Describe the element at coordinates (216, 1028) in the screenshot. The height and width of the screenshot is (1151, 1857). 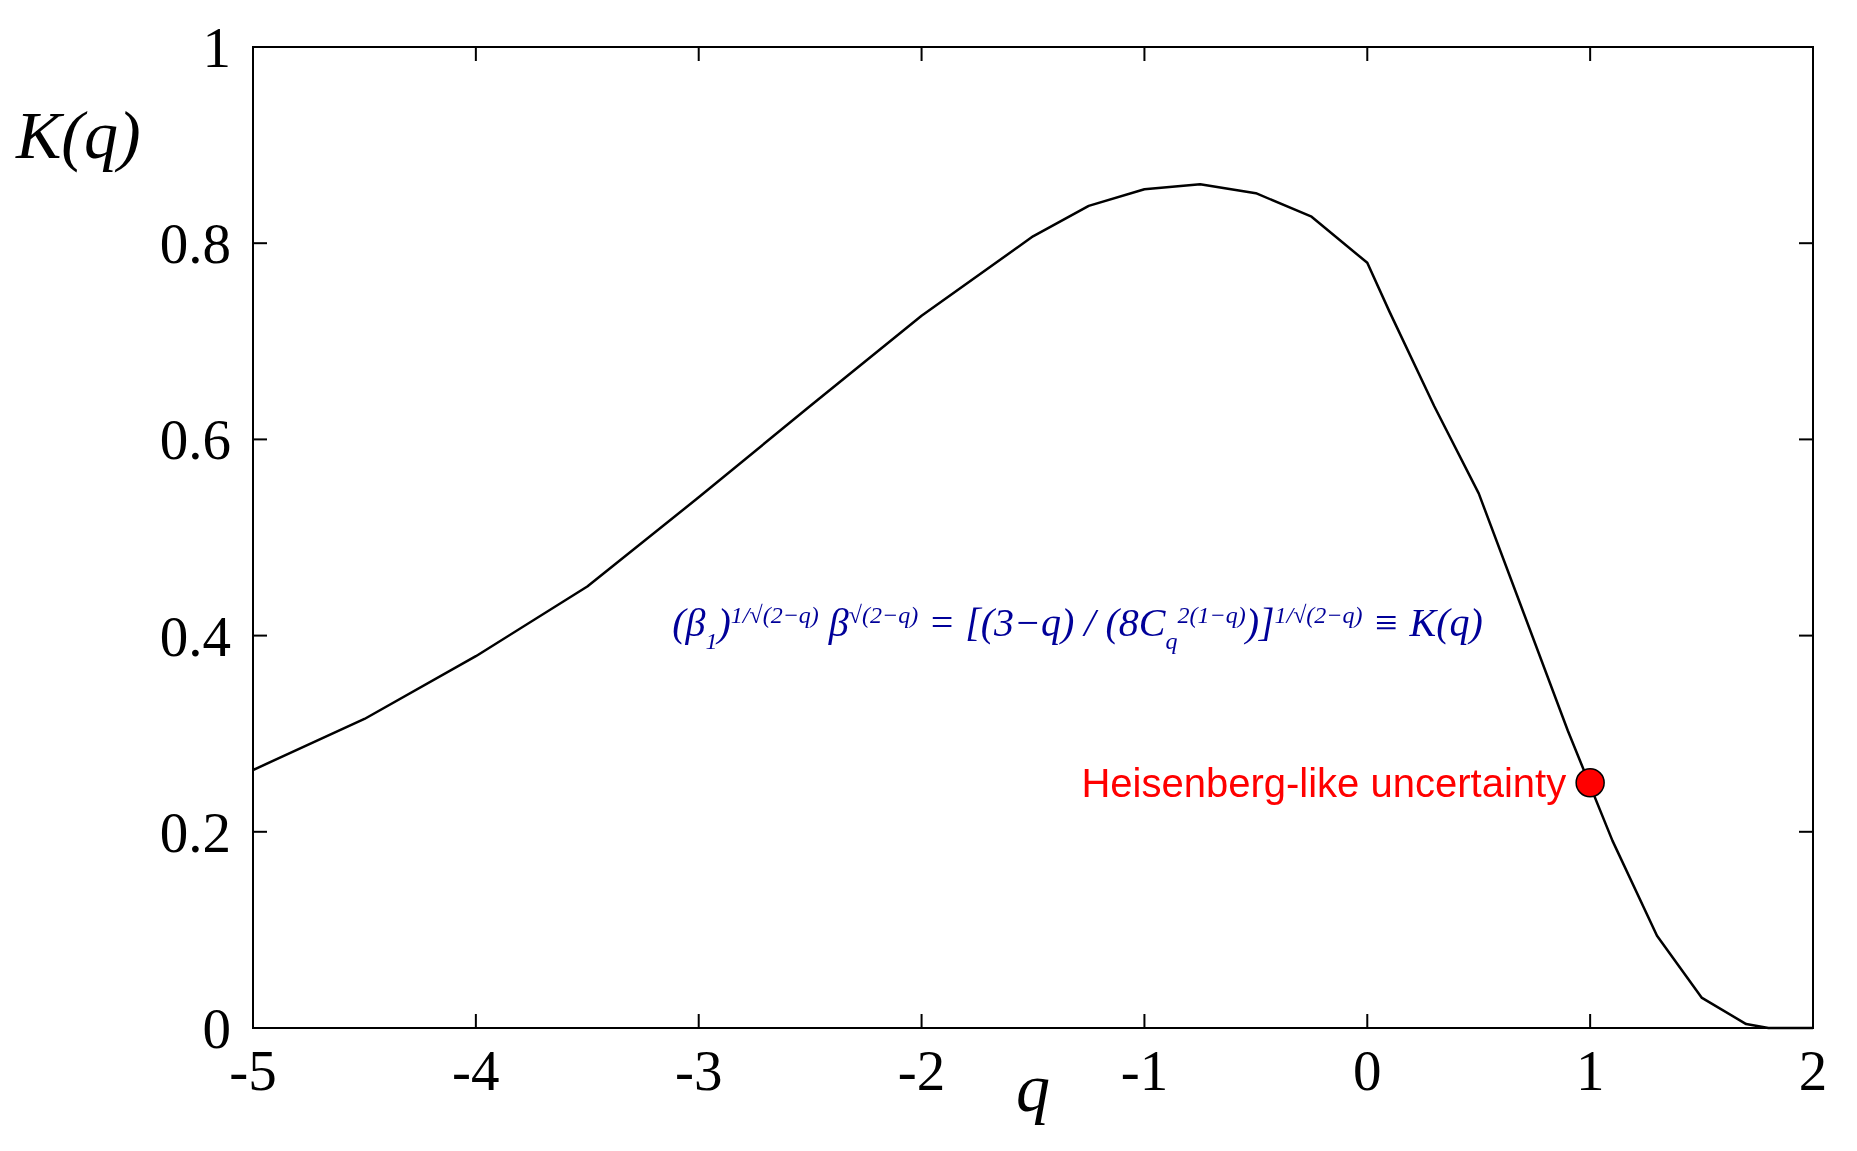
I see `y-tick-label: 0` at that location.